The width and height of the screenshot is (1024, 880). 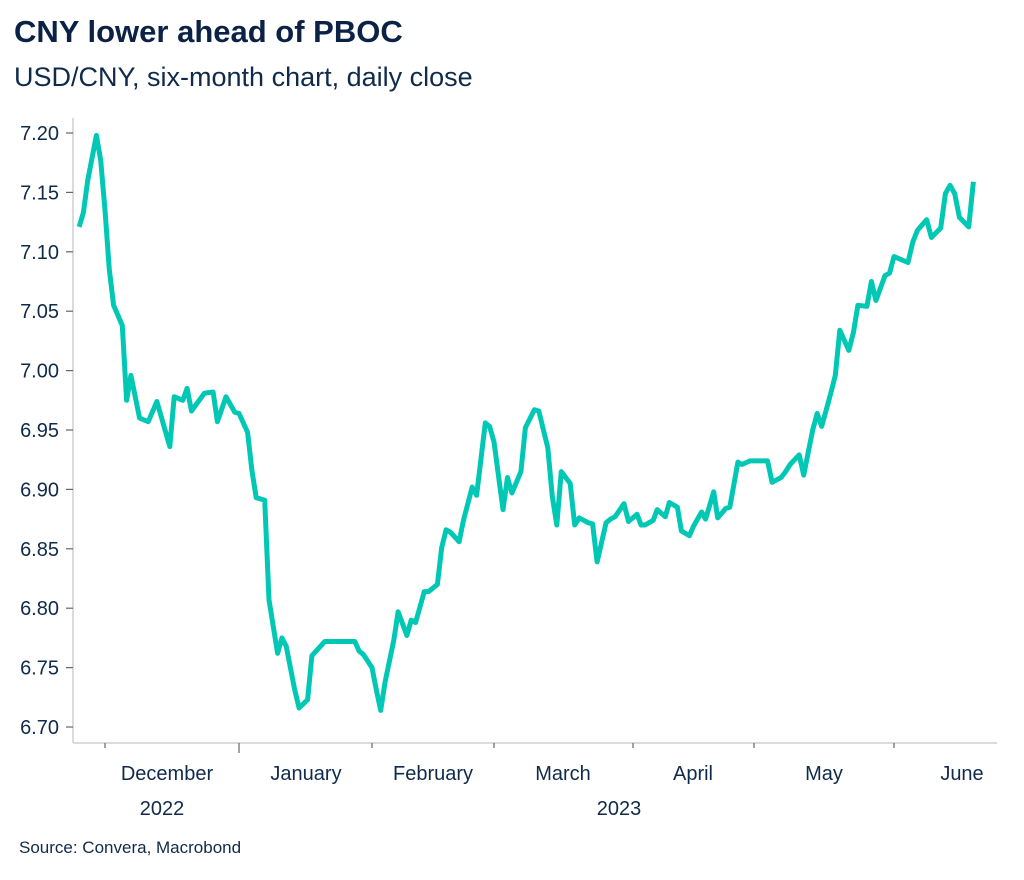 What do you see at coordinates (39, 609) in the screenshot?
I see `y-tick-label: 6.80` at bounding box center [39, 609].